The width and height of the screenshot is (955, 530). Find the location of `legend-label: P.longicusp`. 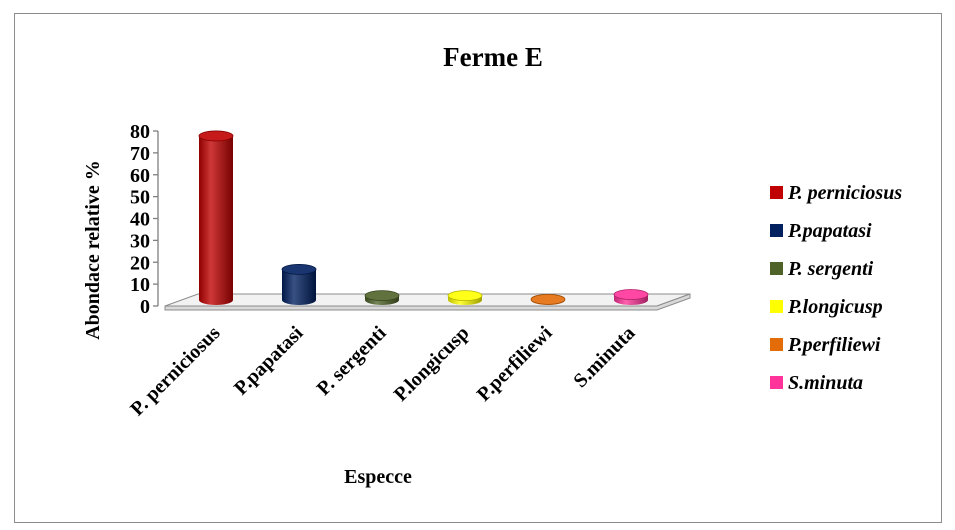

legend-label: P.longicusp is located at coordinates (835, 307).